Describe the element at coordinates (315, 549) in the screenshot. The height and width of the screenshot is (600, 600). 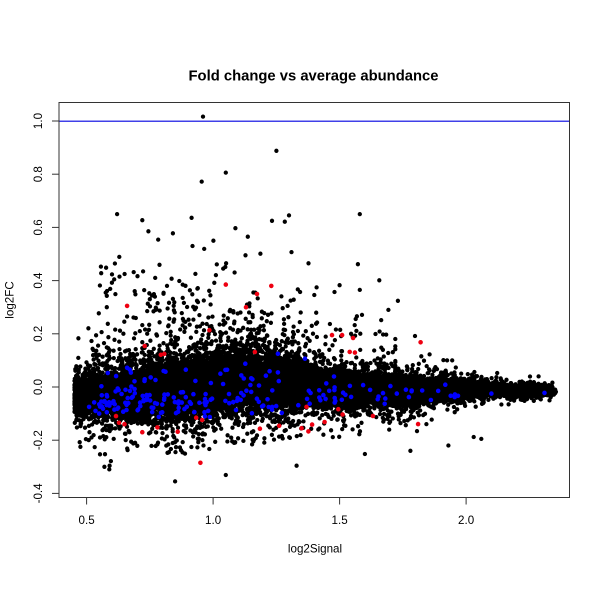
I see `svg-text: log2Signal` at that location.